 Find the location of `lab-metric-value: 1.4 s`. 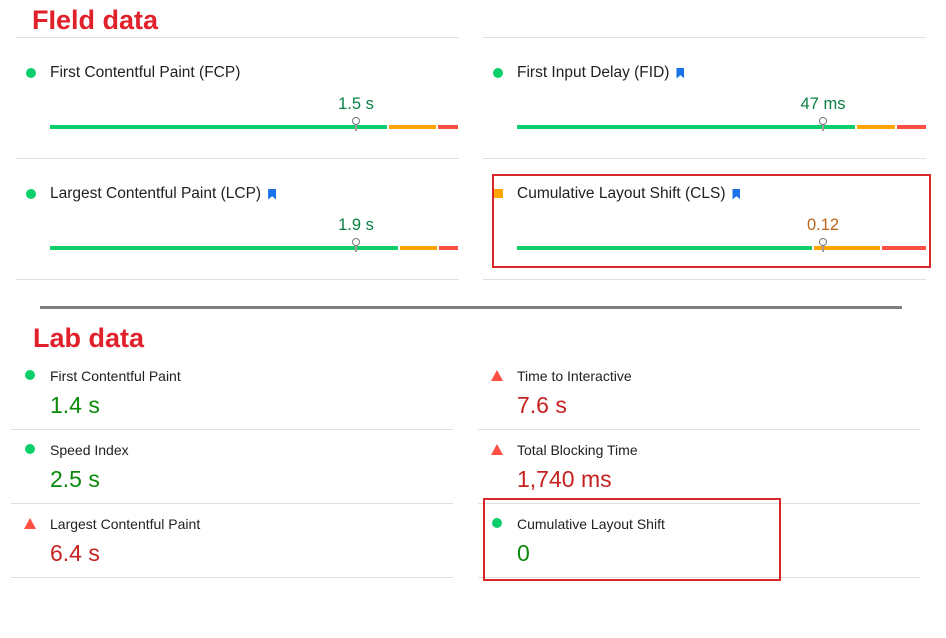

lab-metric-value: 1.4 s is located at coordinates (75, 405).